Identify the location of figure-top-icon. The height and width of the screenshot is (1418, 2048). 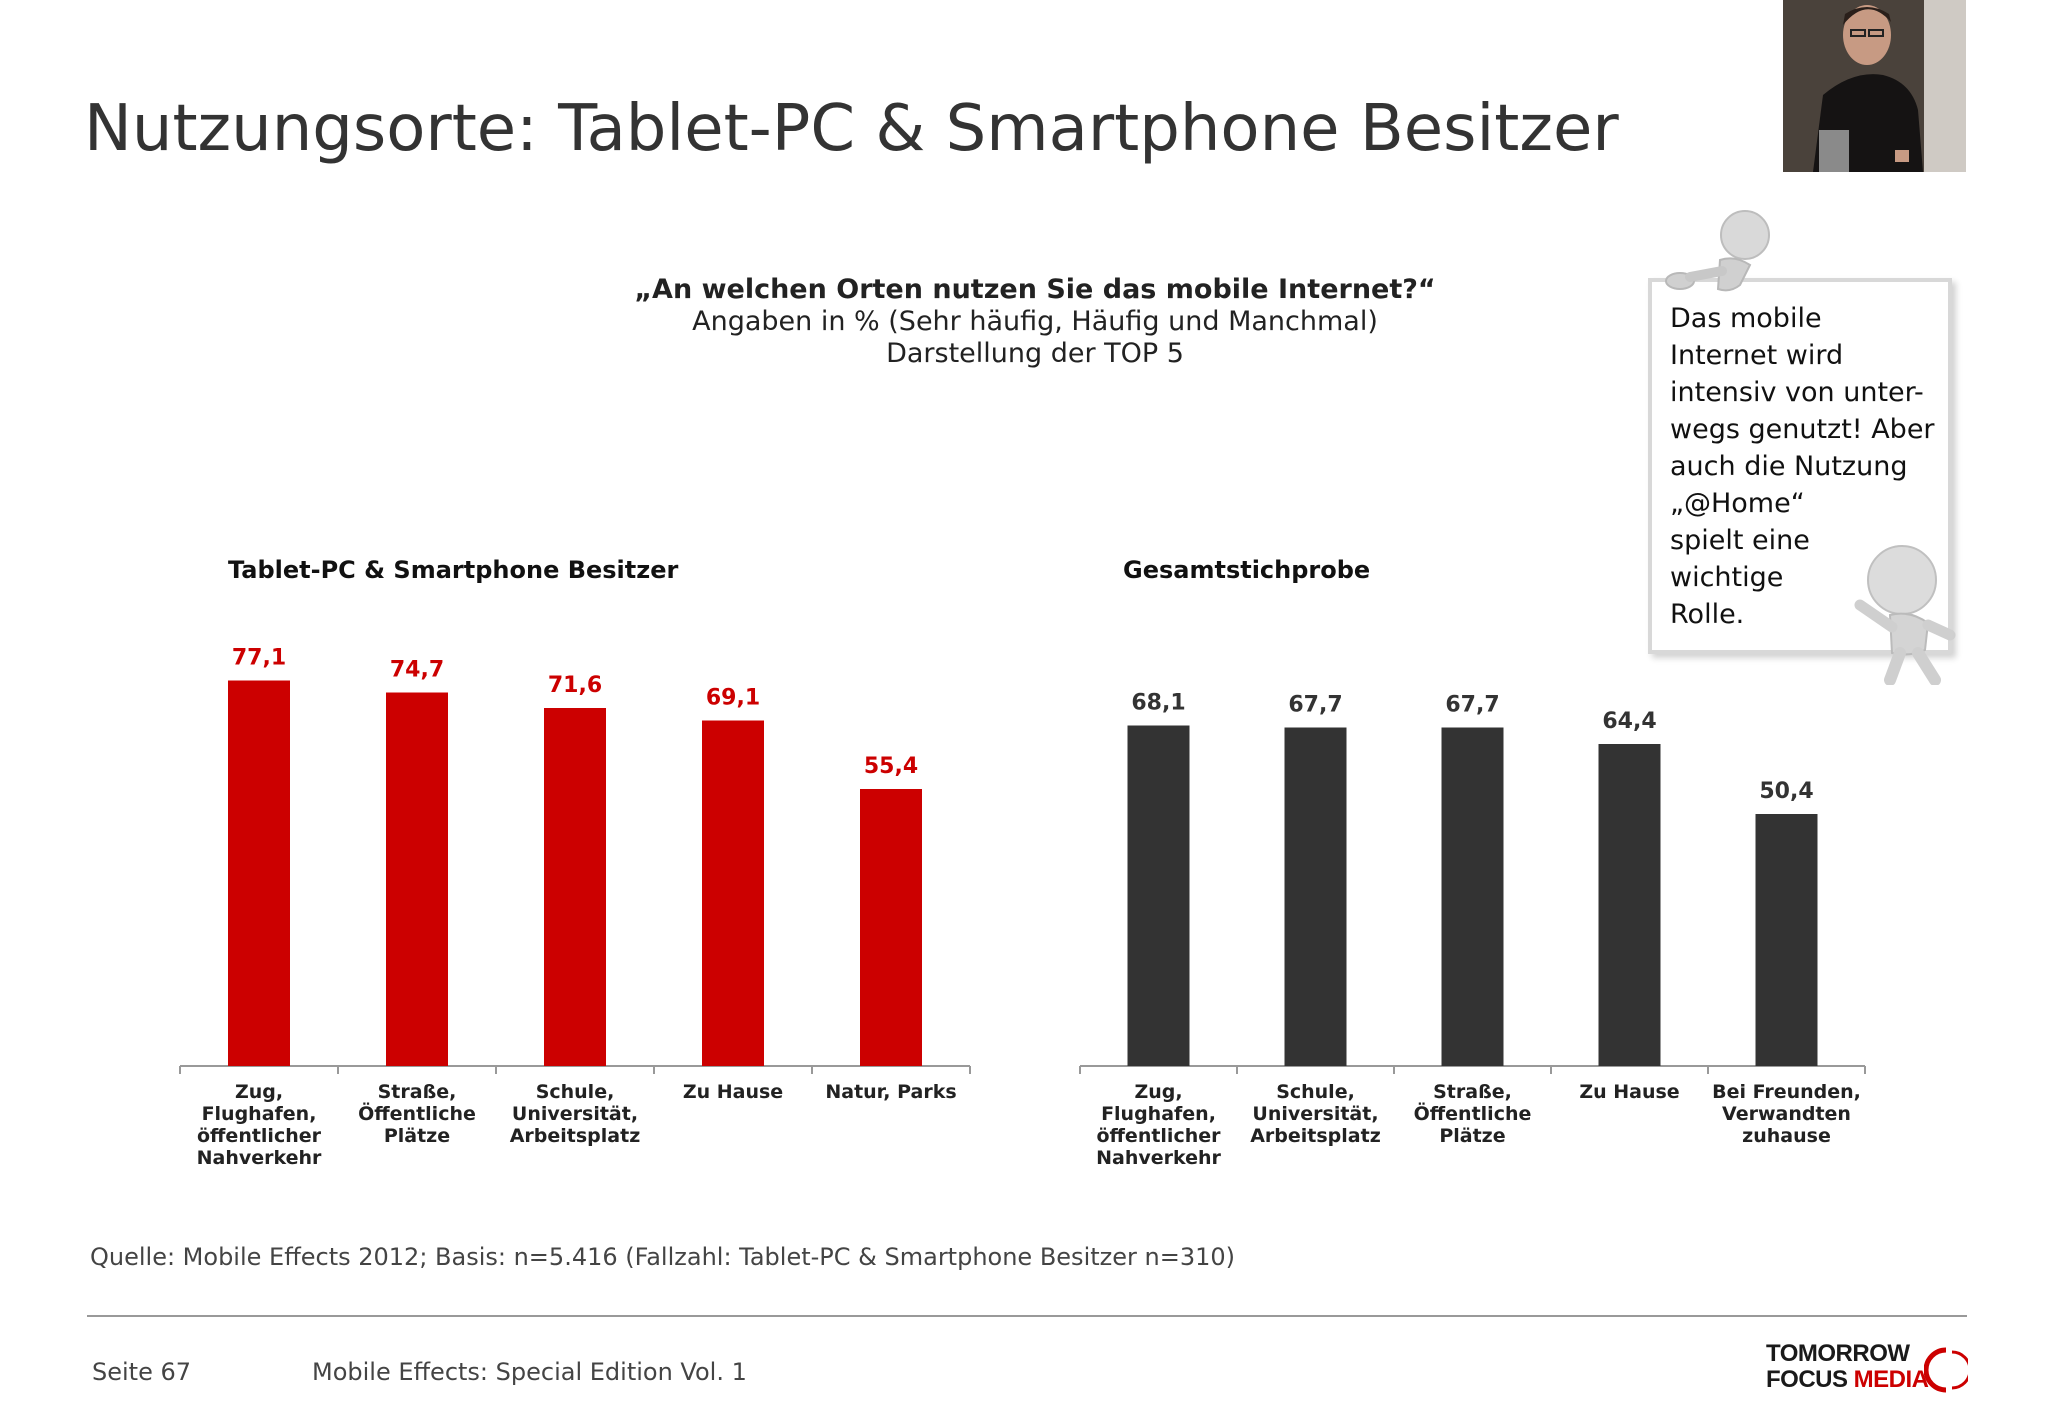
(1717, 251).